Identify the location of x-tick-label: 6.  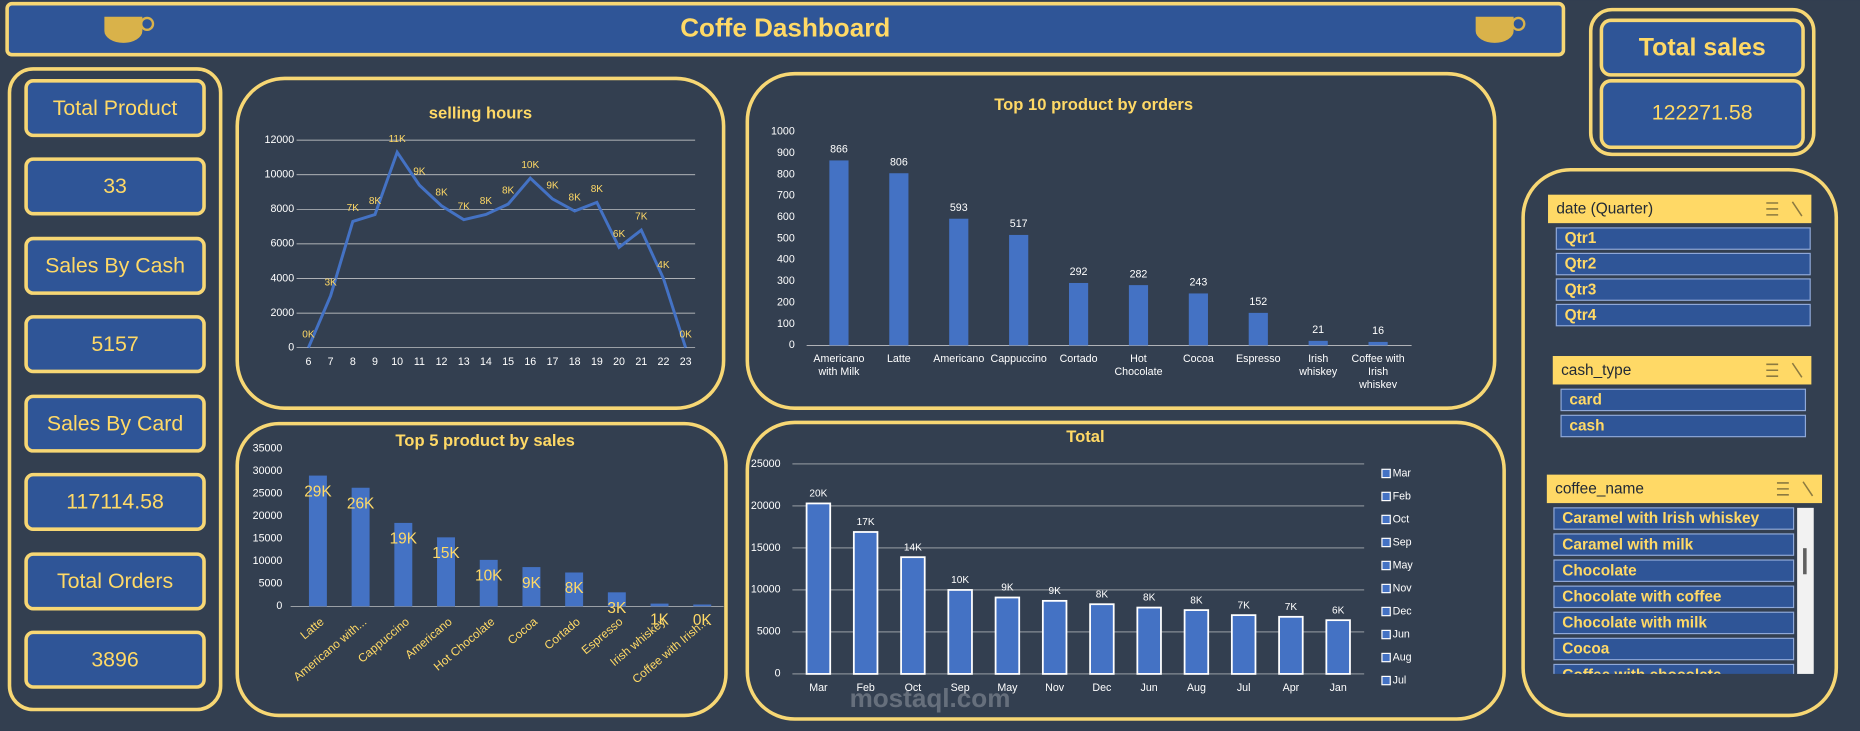
(308, 362).